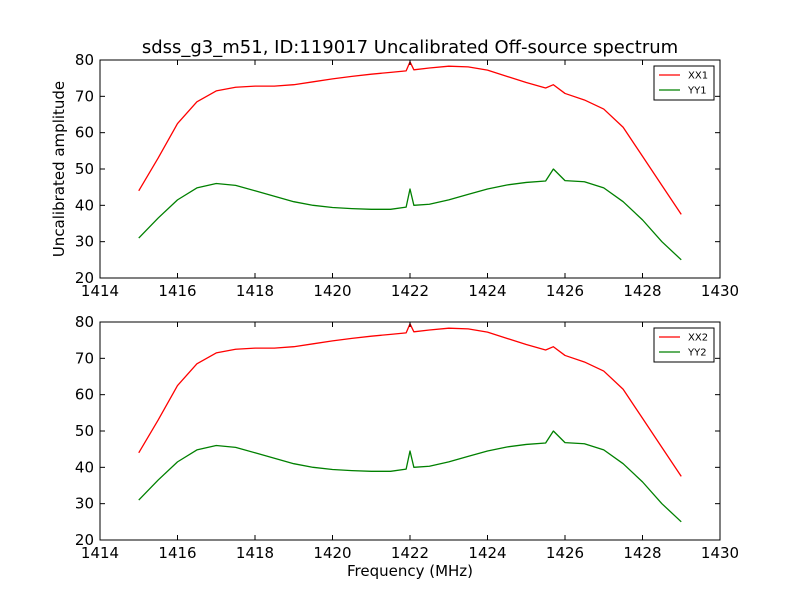 The height and width of the screenshot is (600, 800). Describe the element at coordinates (410, 571) in the screenshot. I see `x-axis-label: Frequency (MHz)` at that location.